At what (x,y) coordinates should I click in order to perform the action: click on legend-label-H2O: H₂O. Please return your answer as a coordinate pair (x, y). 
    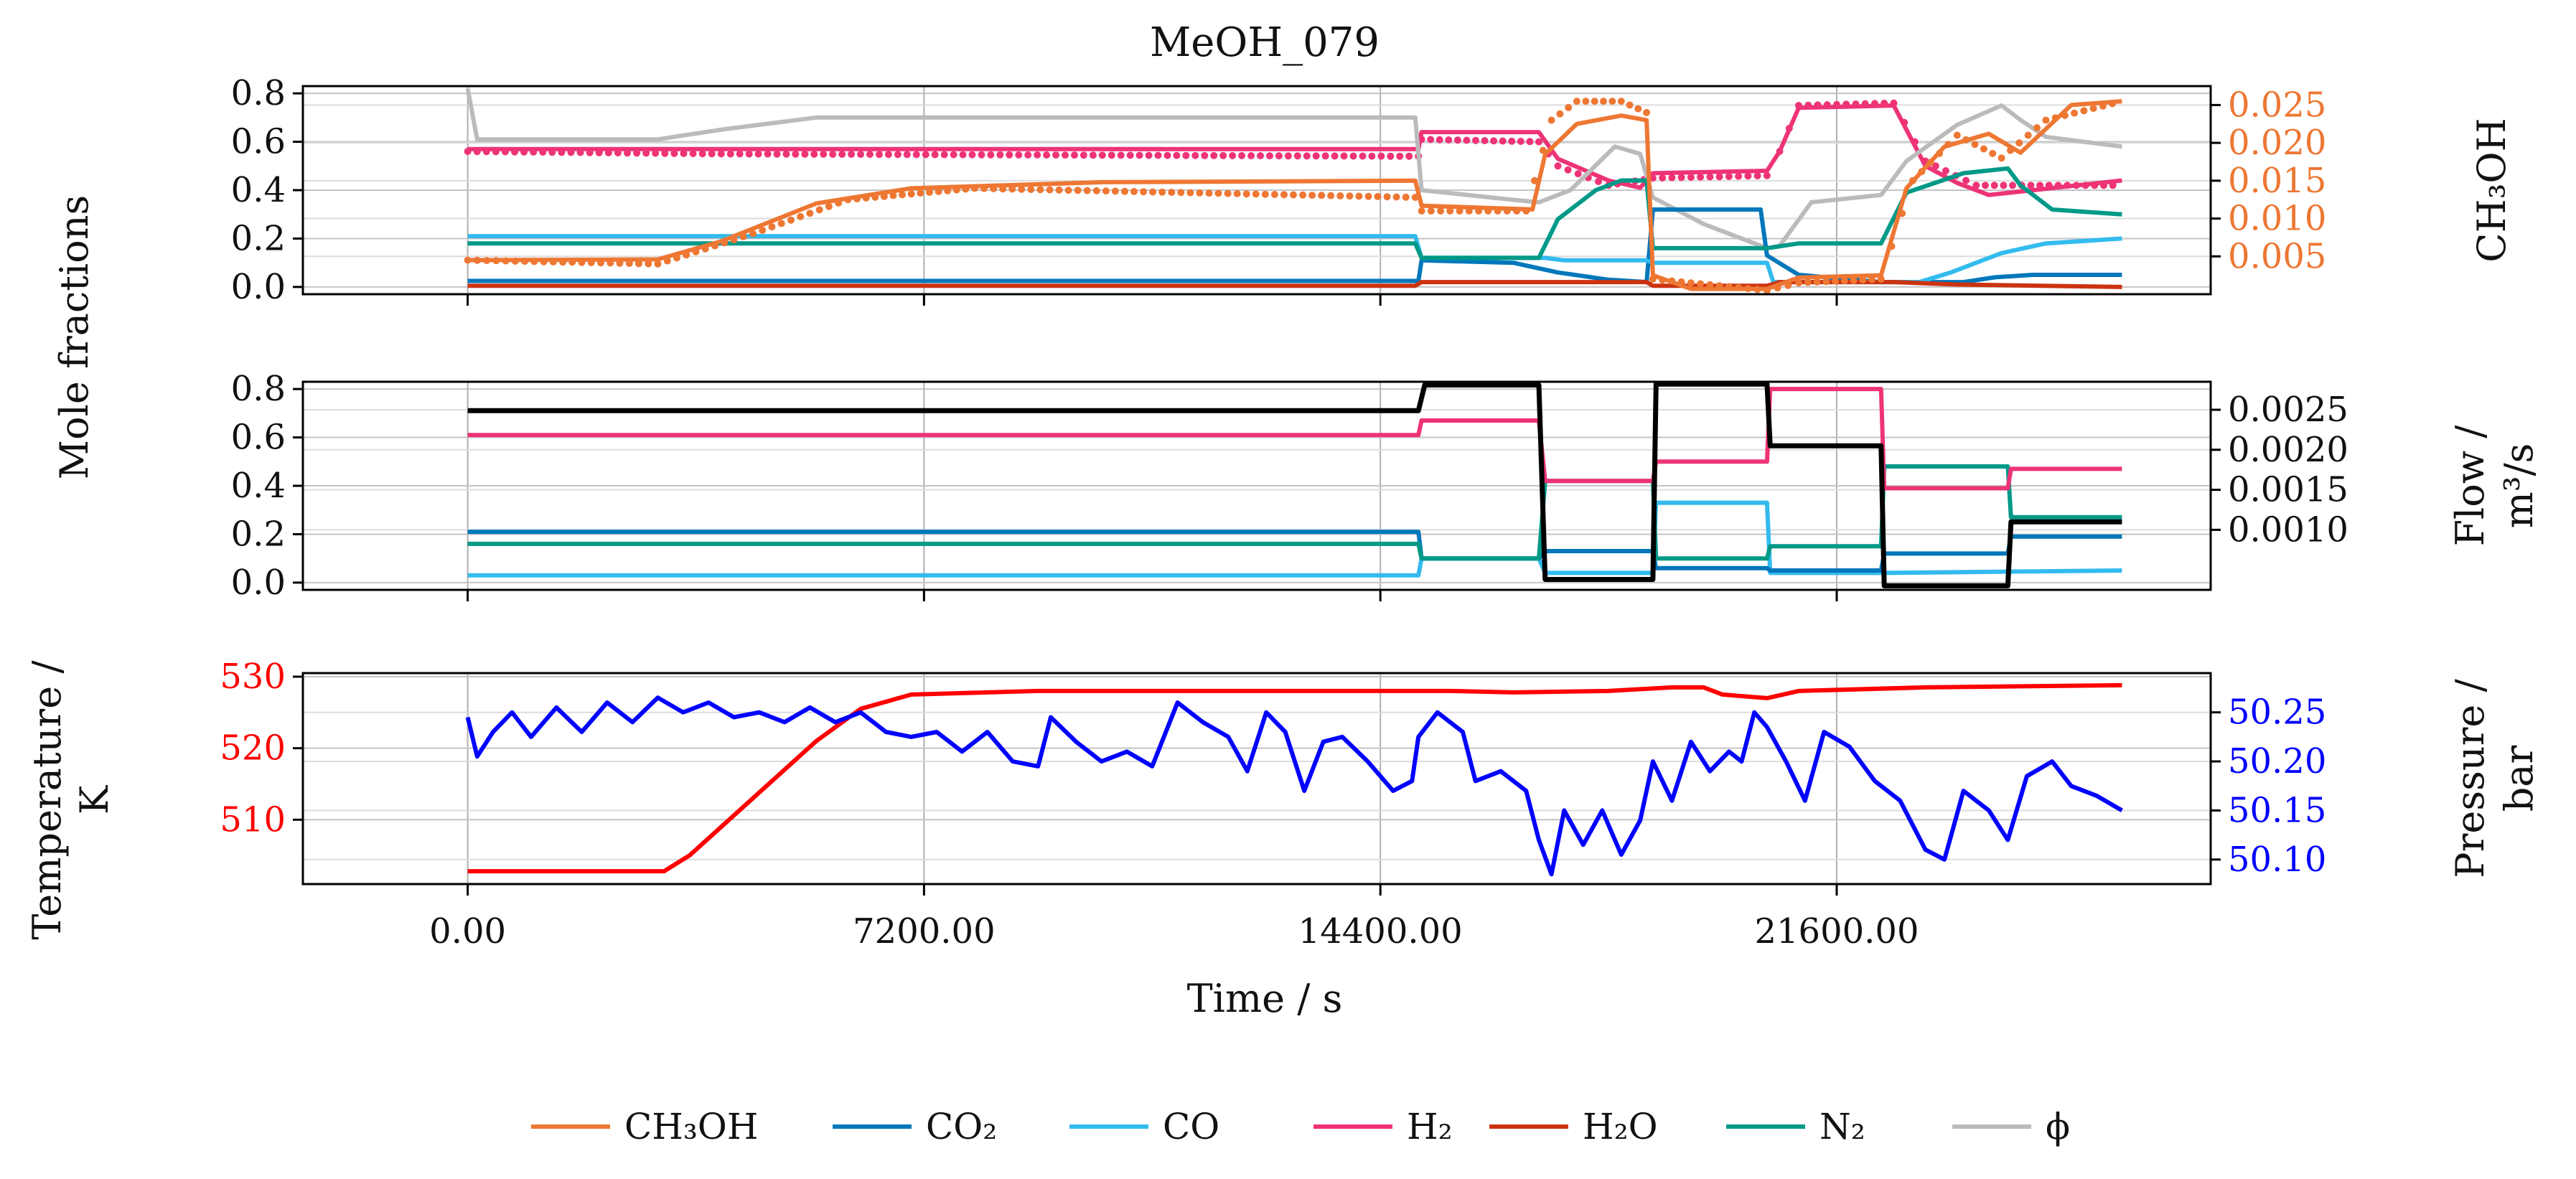
    Looking at the image, I should click on (1620, 1126).